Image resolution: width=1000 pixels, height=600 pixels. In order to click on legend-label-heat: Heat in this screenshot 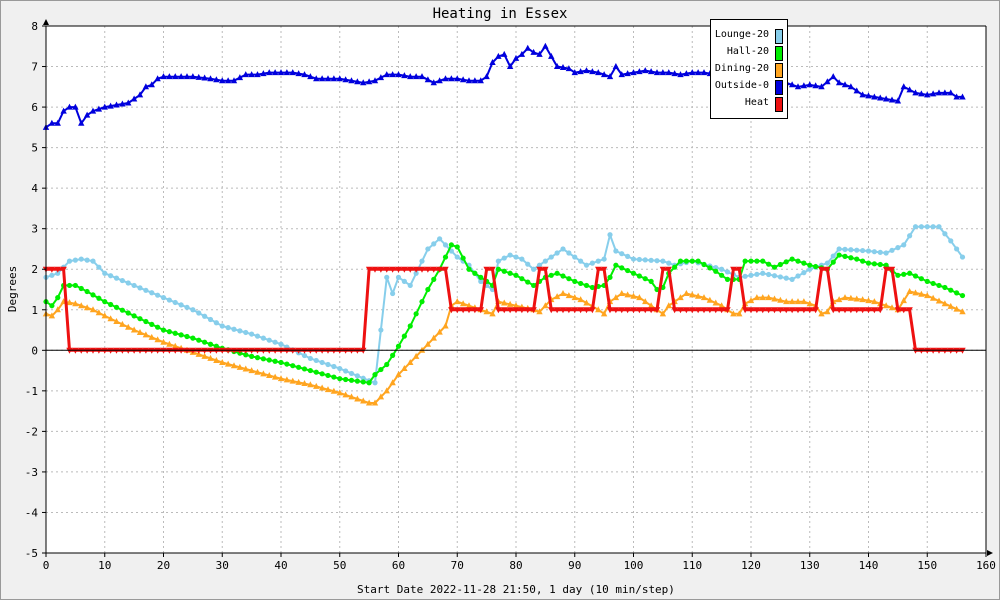, I will do `click(756, 102)`.